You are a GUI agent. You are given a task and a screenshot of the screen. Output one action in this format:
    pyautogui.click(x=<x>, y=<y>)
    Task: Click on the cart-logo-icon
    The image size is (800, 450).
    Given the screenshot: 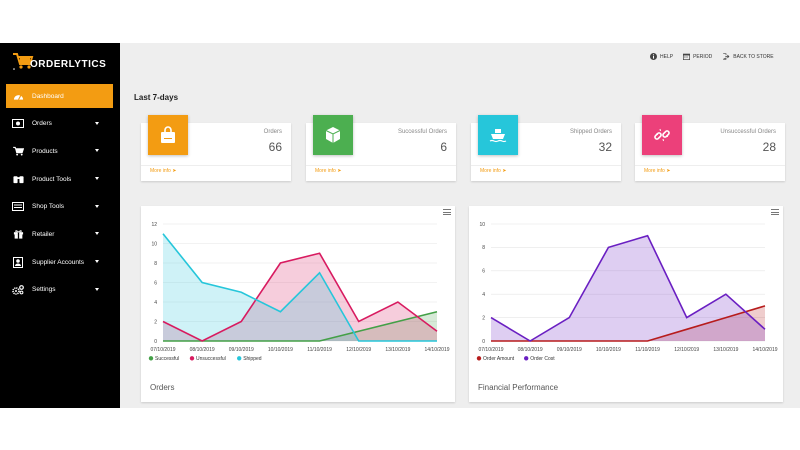 What is the action you would take?
    pyautogui.click(x=23, y=61)
    